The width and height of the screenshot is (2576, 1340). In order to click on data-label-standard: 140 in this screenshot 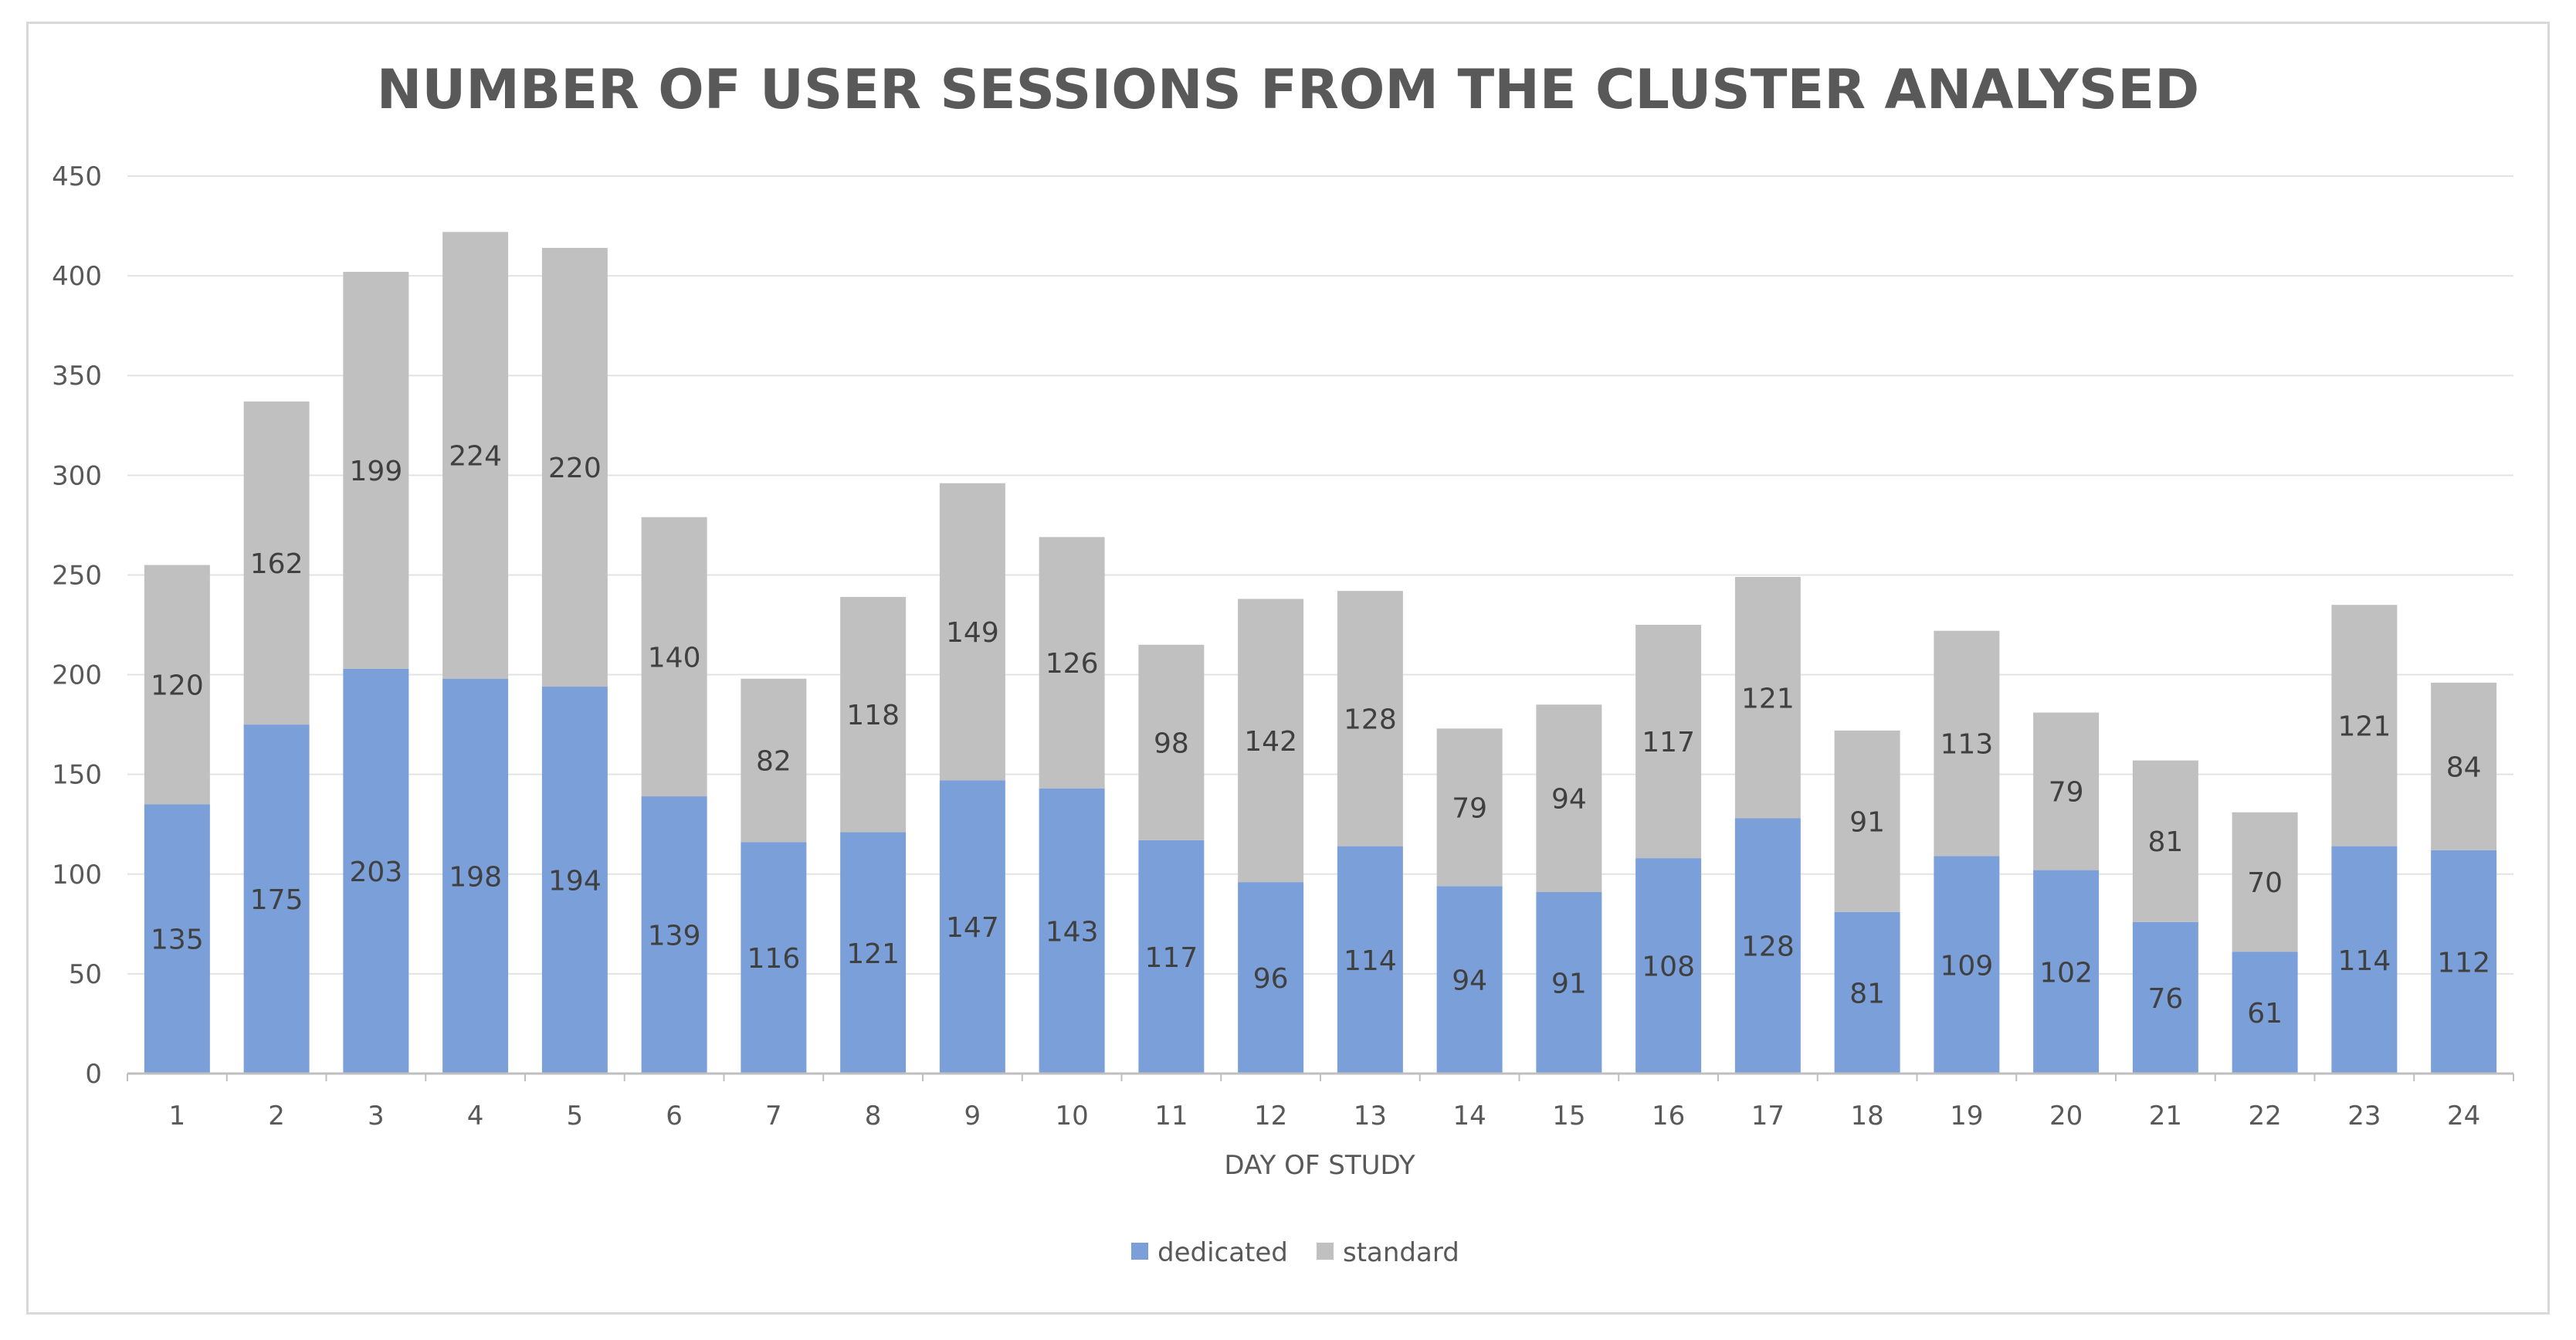, I will do `click(674, 657)`.